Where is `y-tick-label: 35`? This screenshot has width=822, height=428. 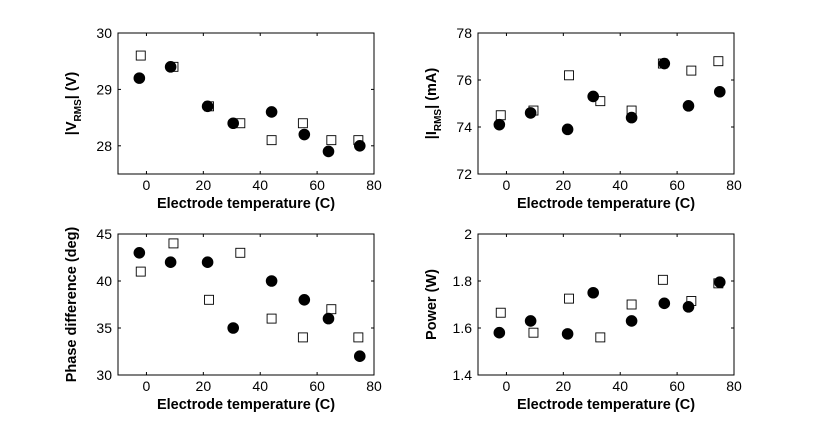 y-tick-label: 35 is located at coordinates (104, 328).